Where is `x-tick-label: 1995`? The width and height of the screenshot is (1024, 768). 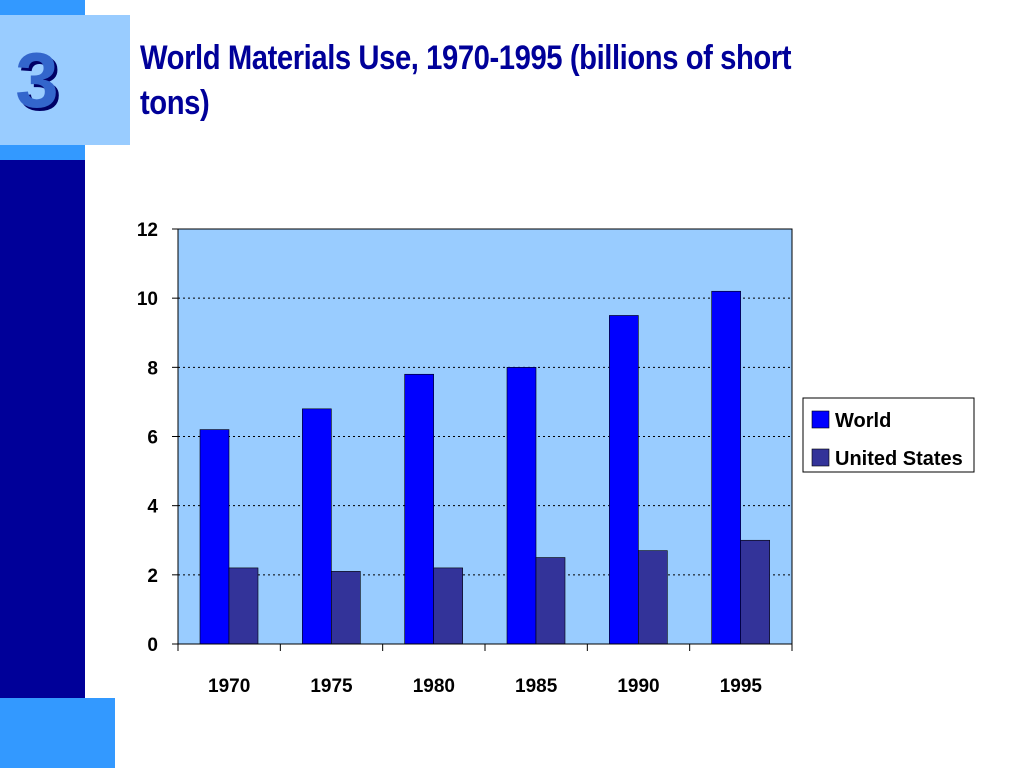 x-tick-label: 1995 is located at coordinates (741, 686).